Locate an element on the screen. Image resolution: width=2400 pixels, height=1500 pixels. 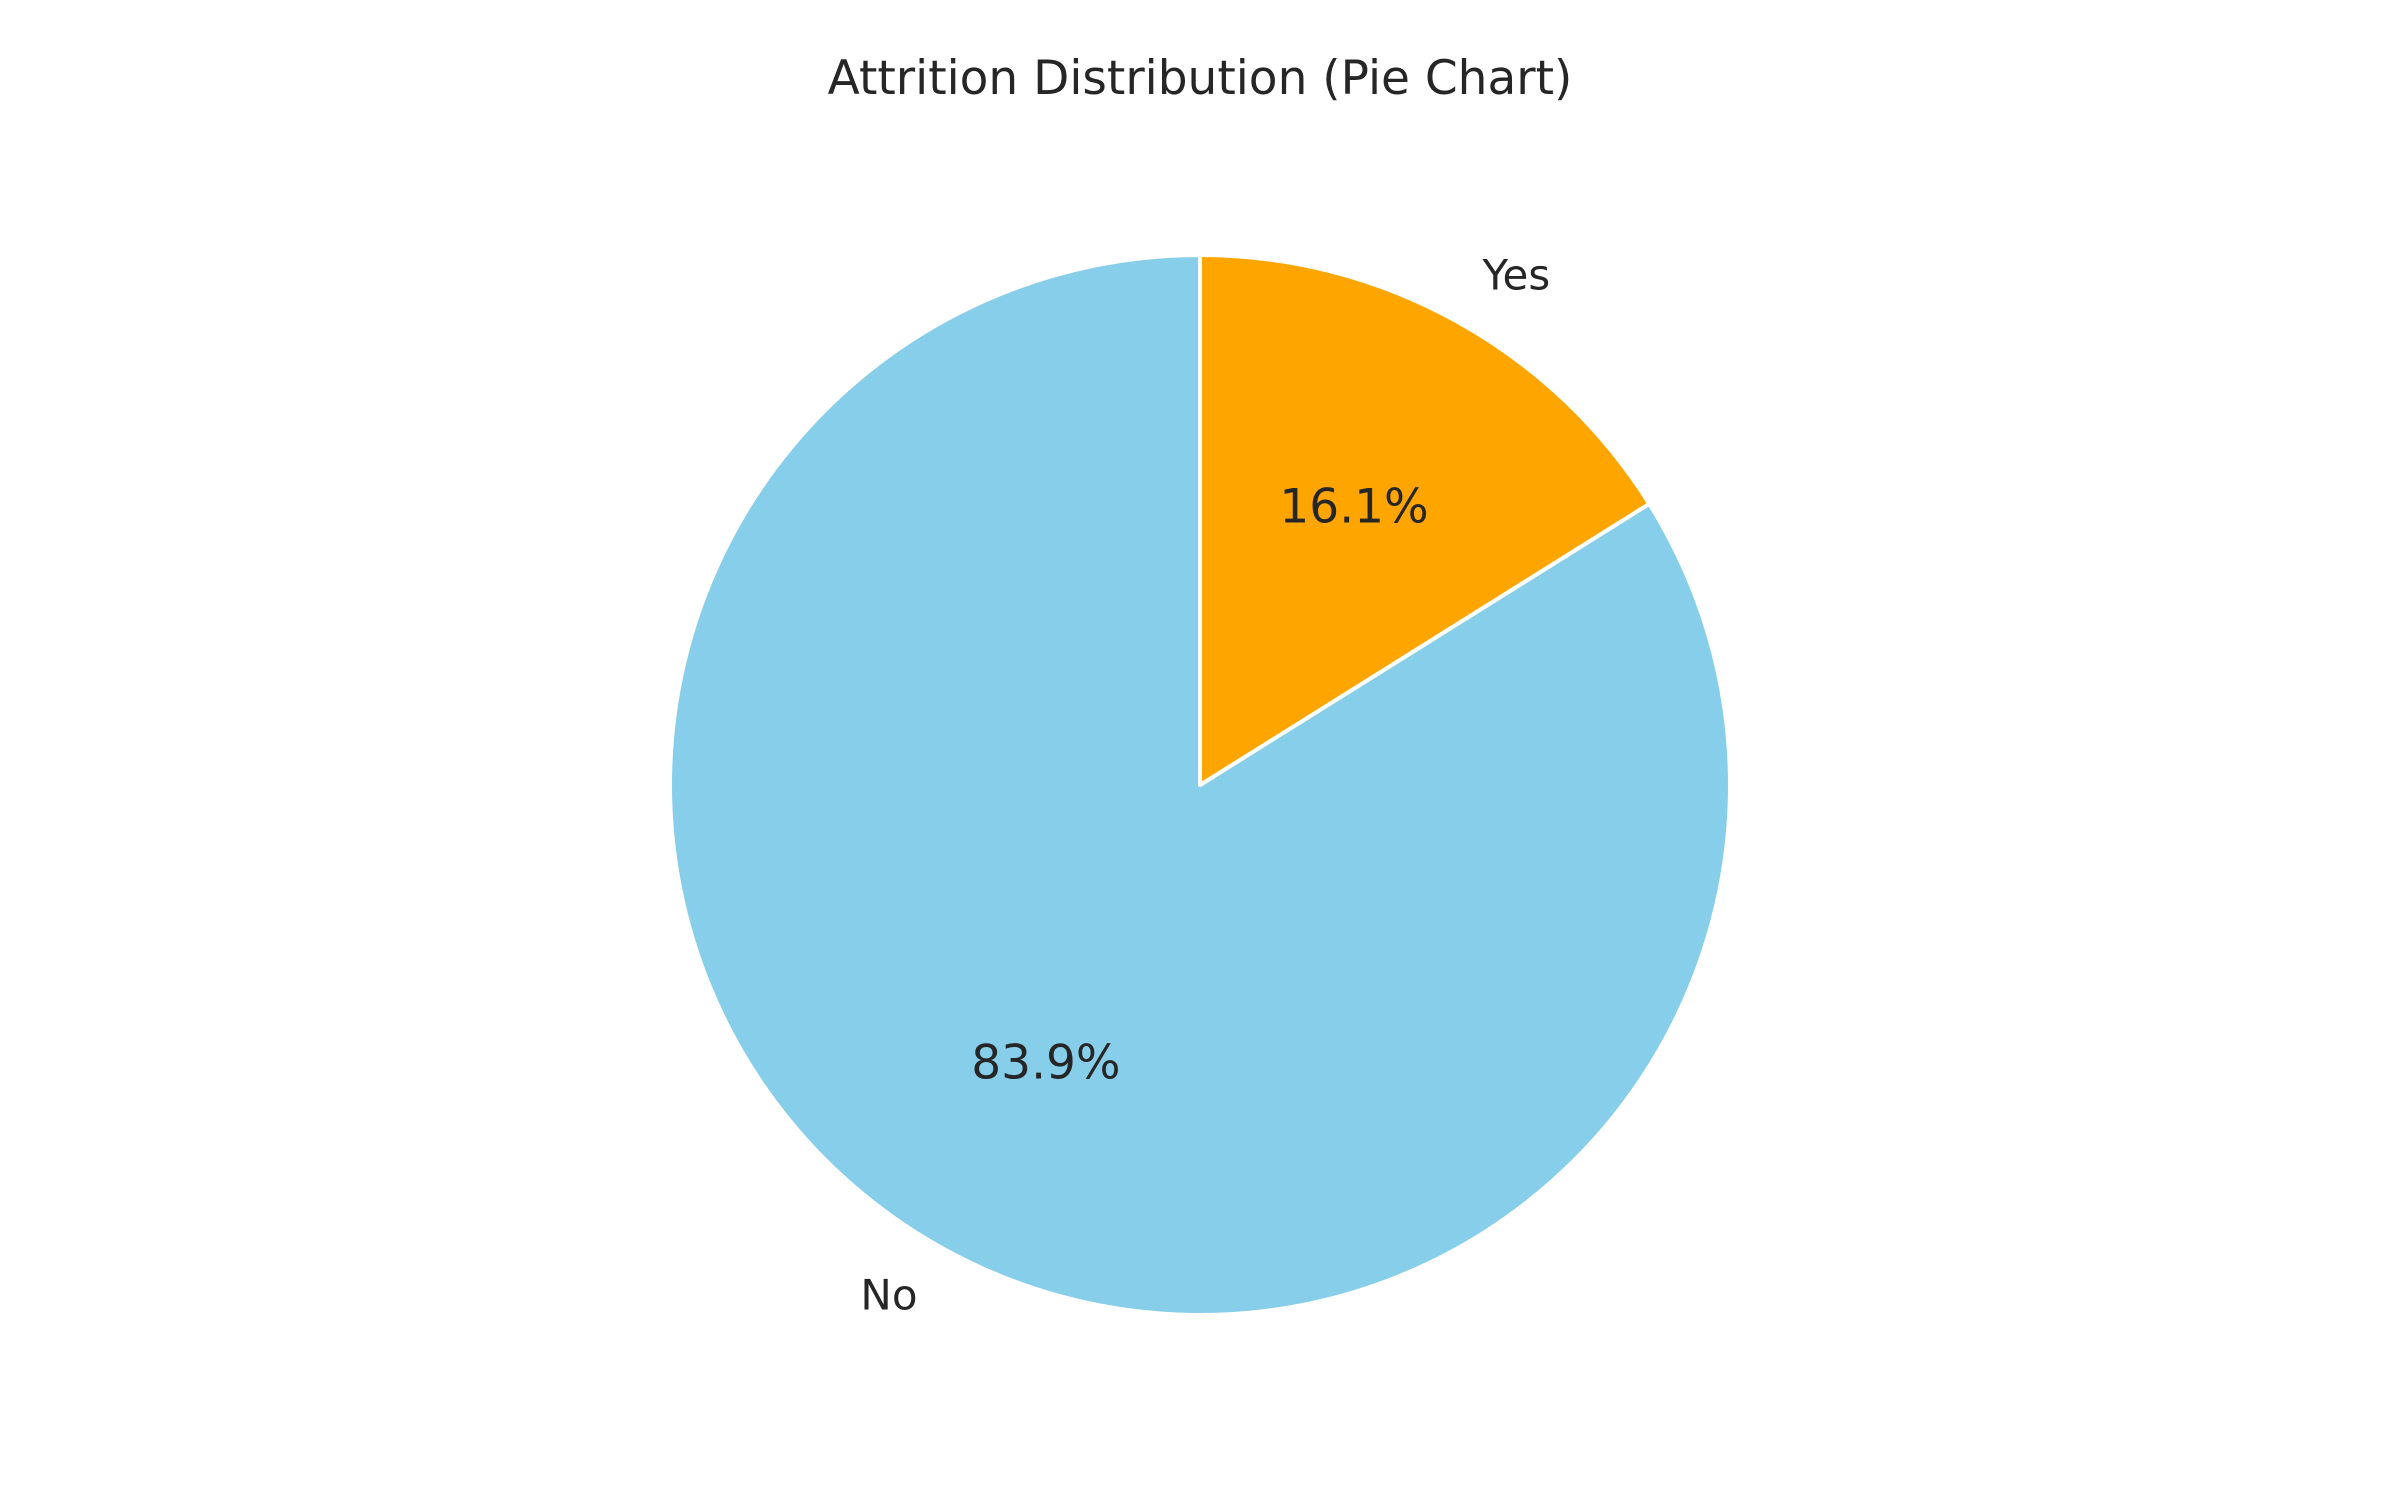
slice-percent-no: 83.9% is located at coordinates (1045, 1063).